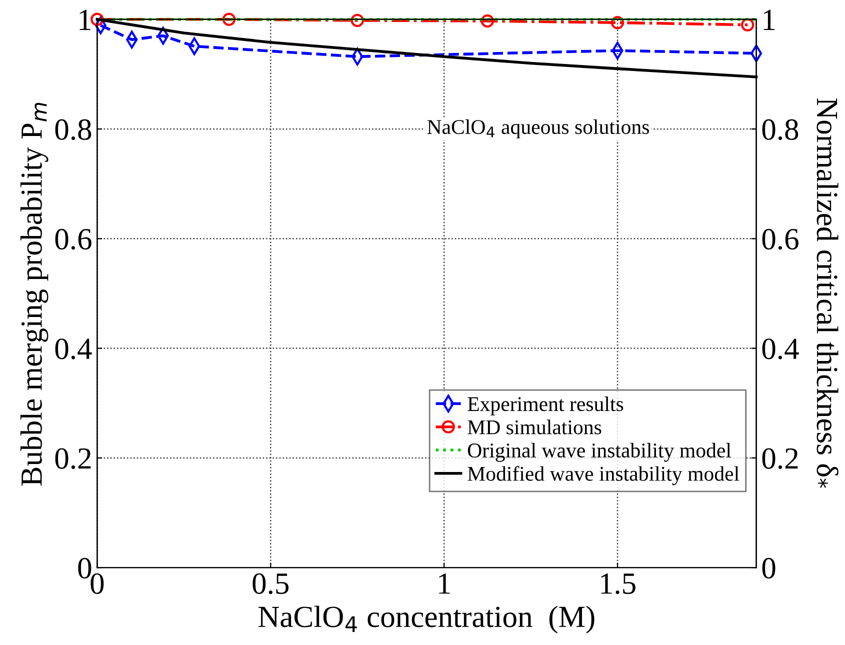 The height and width of the screenshot is (645, 845). I want to click on y2-tick-label: 0.4, so click(780, 349).